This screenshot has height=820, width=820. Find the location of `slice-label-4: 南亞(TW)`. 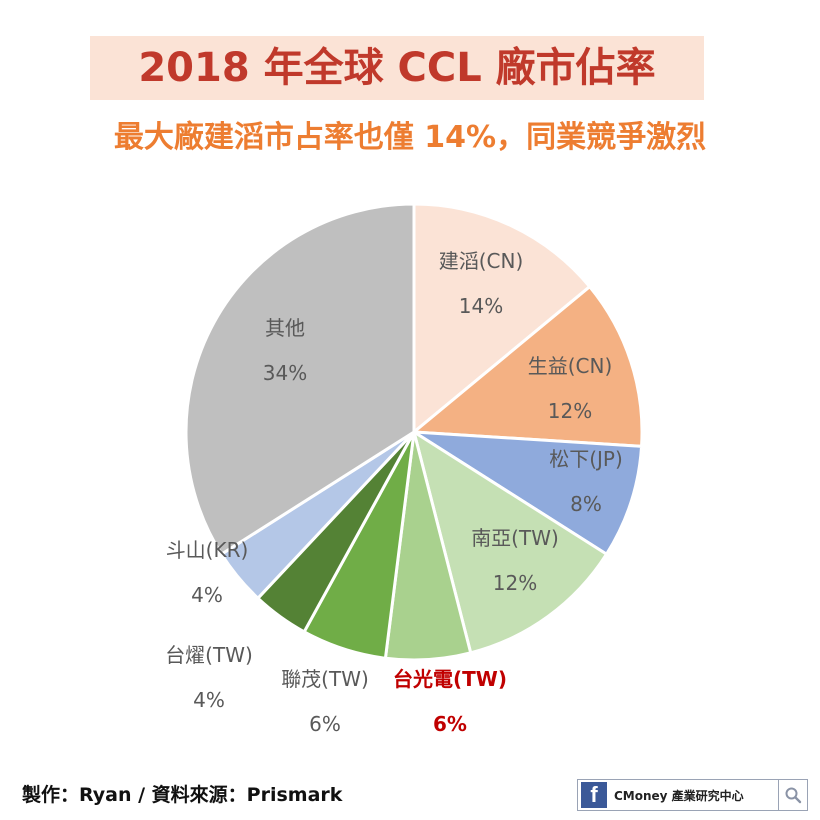

slice-label-4: 南亞(TW) is located at coordinates (515, 538).